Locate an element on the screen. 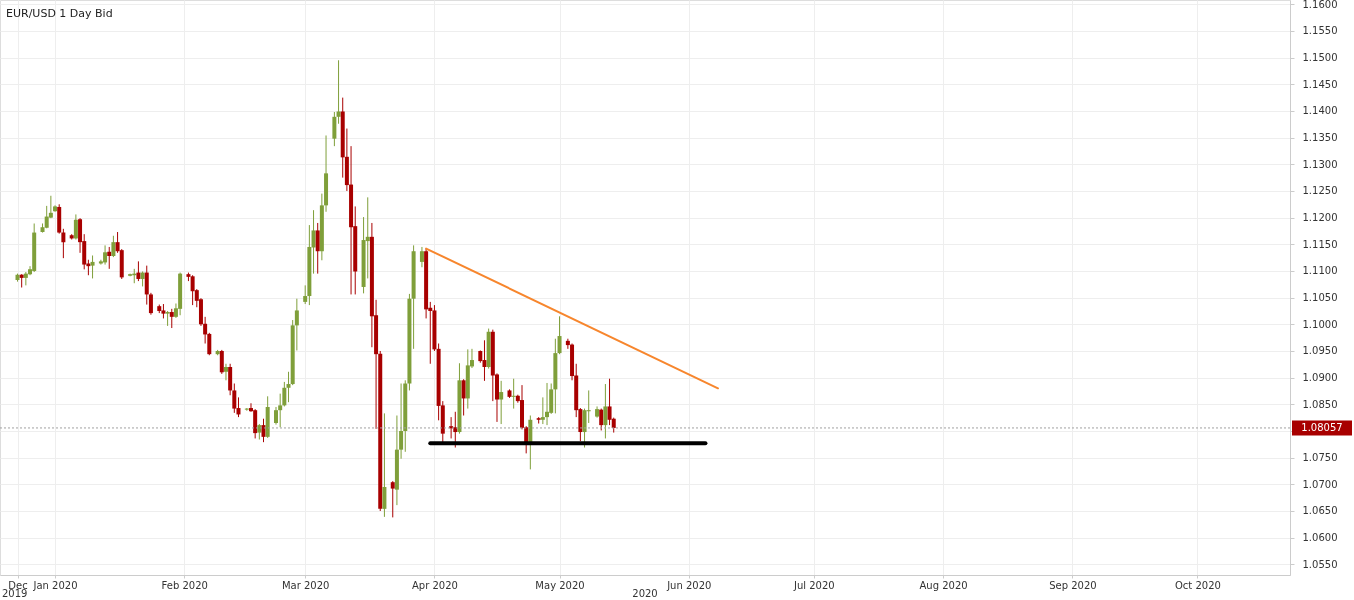 Image resolution: width=1354 pixels, height=600 pixels. x-tick-label: Jun 2020 is located at coordinates (689, 585).